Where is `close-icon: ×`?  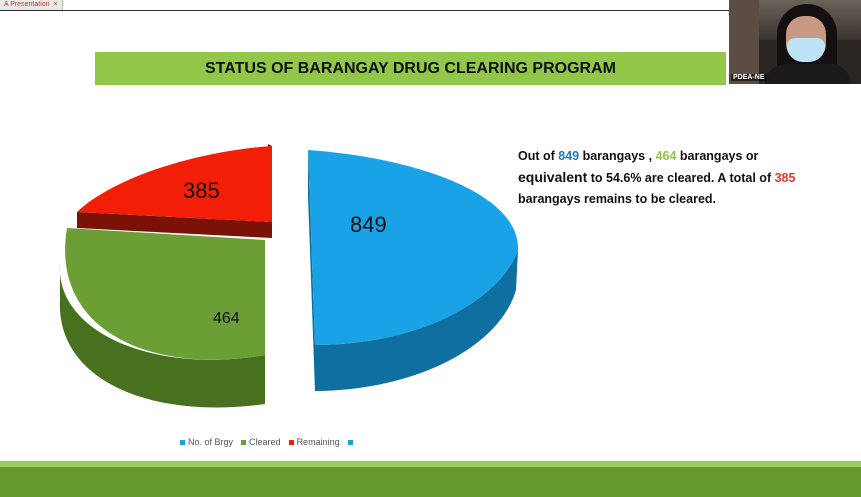 close-icon: × is located at coordinates (55, 4).